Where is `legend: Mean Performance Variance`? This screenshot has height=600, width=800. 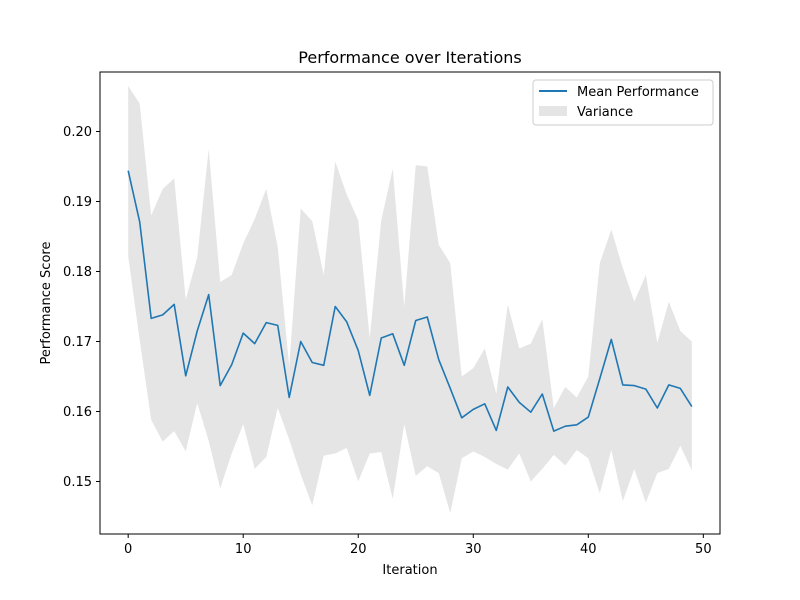 legend: Mean Performance Variance is located at coordinates (623, 102).